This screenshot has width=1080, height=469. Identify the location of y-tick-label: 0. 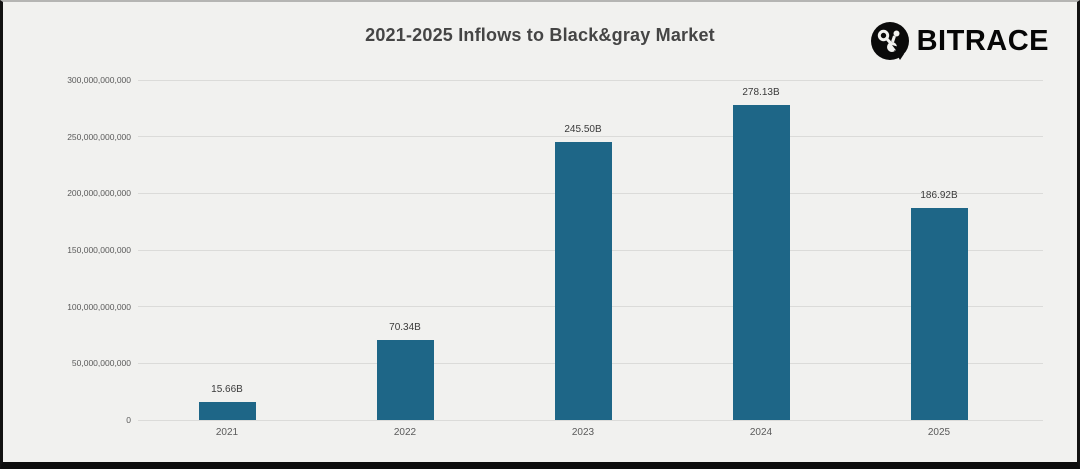
(128, 420).